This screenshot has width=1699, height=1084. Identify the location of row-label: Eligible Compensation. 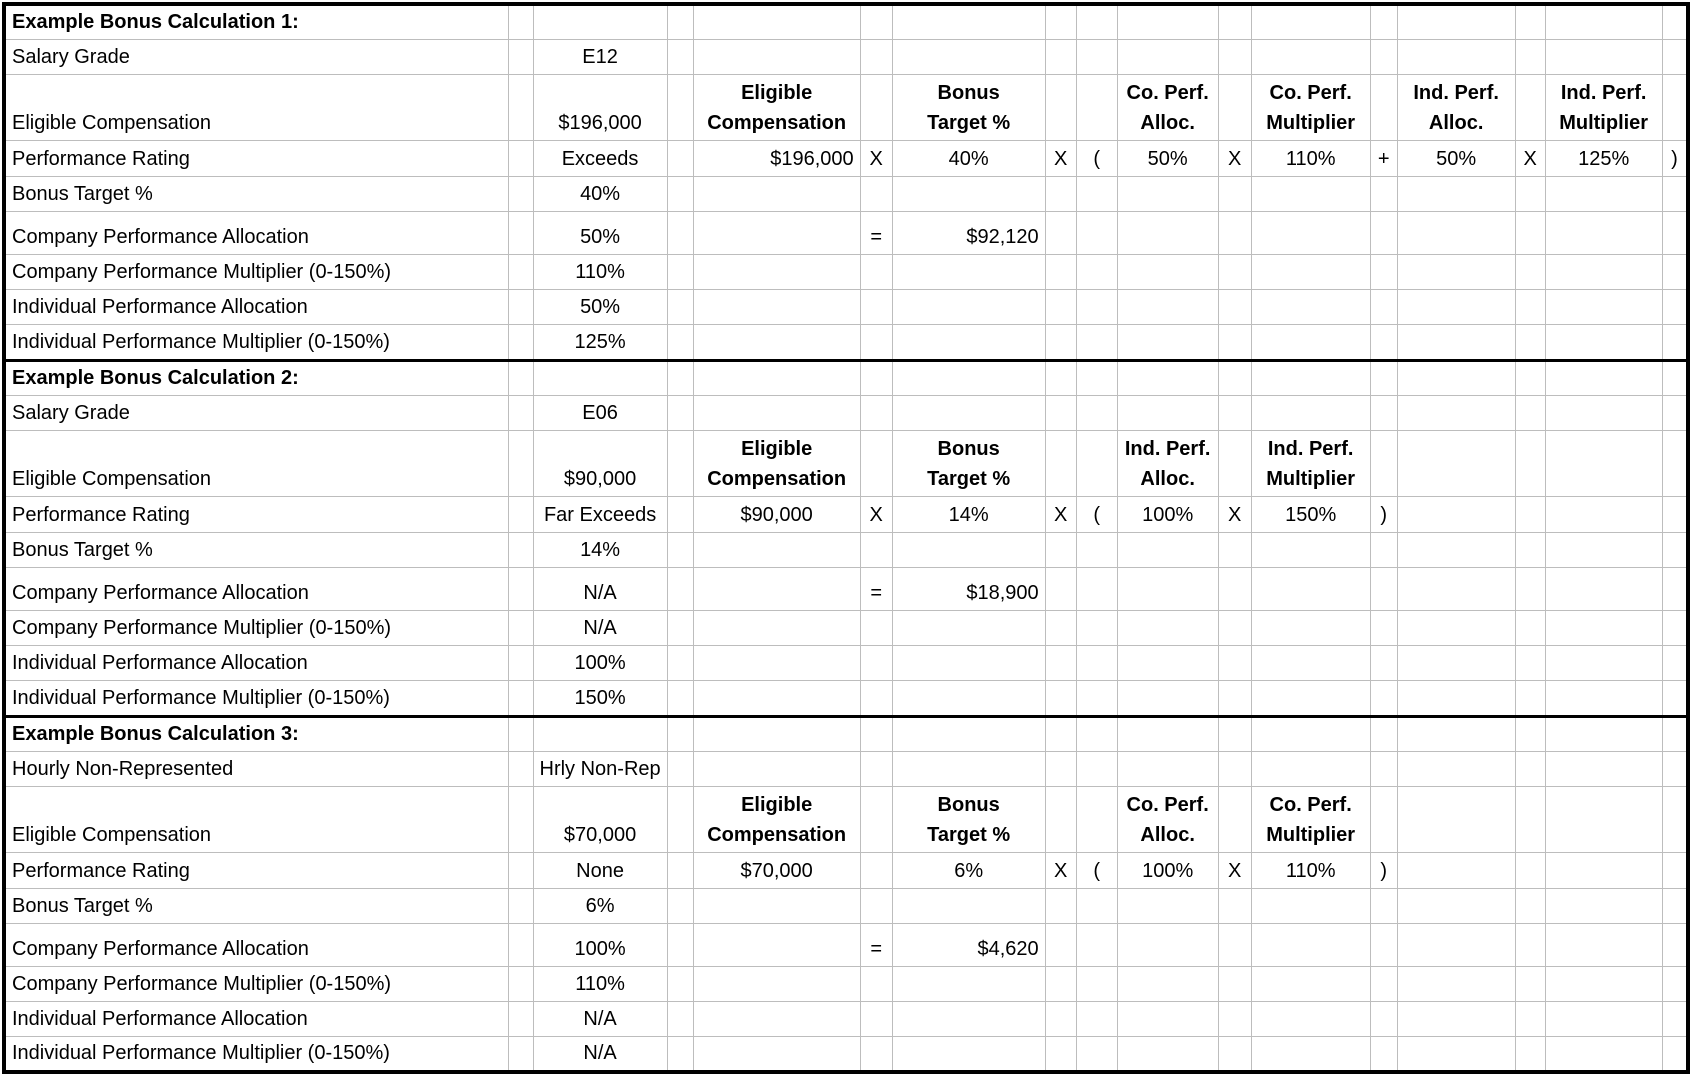
(256, 819).